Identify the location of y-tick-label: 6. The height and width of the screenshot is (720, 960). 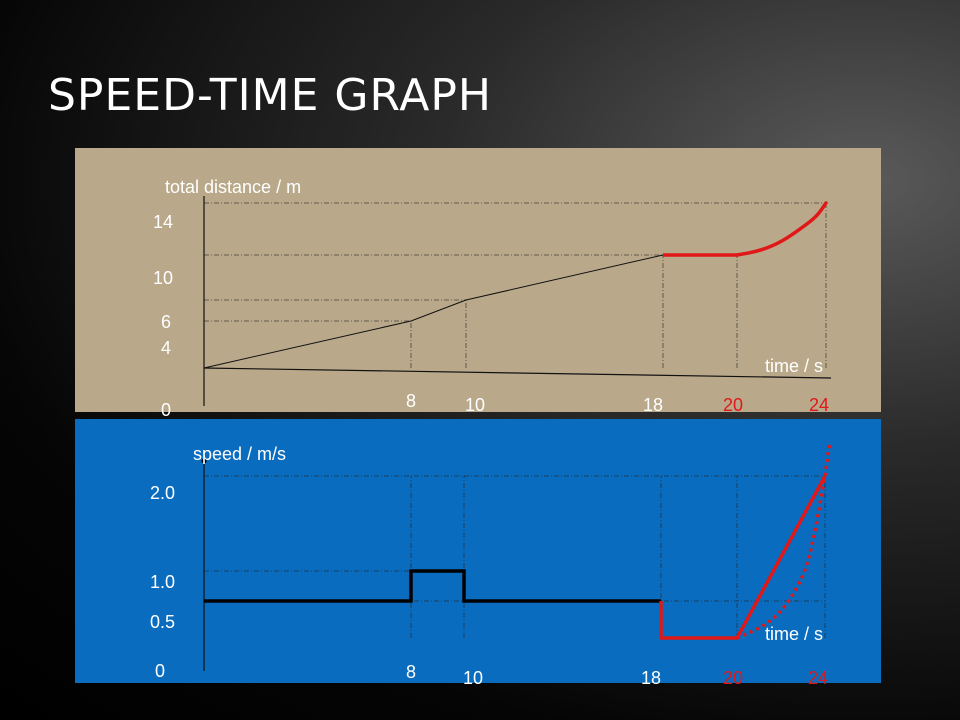
(166, 322).